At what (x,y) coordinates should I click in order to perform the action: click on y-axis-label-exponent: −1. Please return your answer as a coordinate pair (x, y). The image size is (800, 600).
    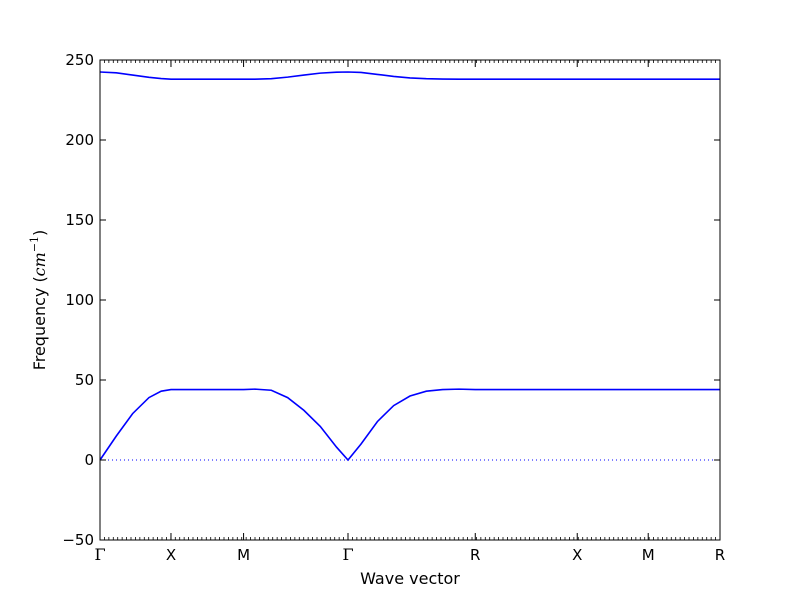
    Looking at the image, I should click on (34, 244).